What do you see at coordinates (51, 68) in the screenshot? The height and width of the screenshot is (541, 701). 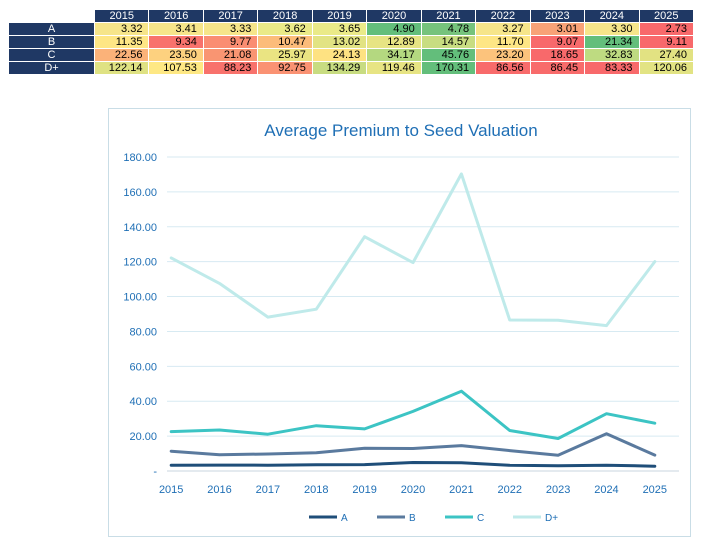 I see `row-header-label: D+` at bounding box center [51, 68].